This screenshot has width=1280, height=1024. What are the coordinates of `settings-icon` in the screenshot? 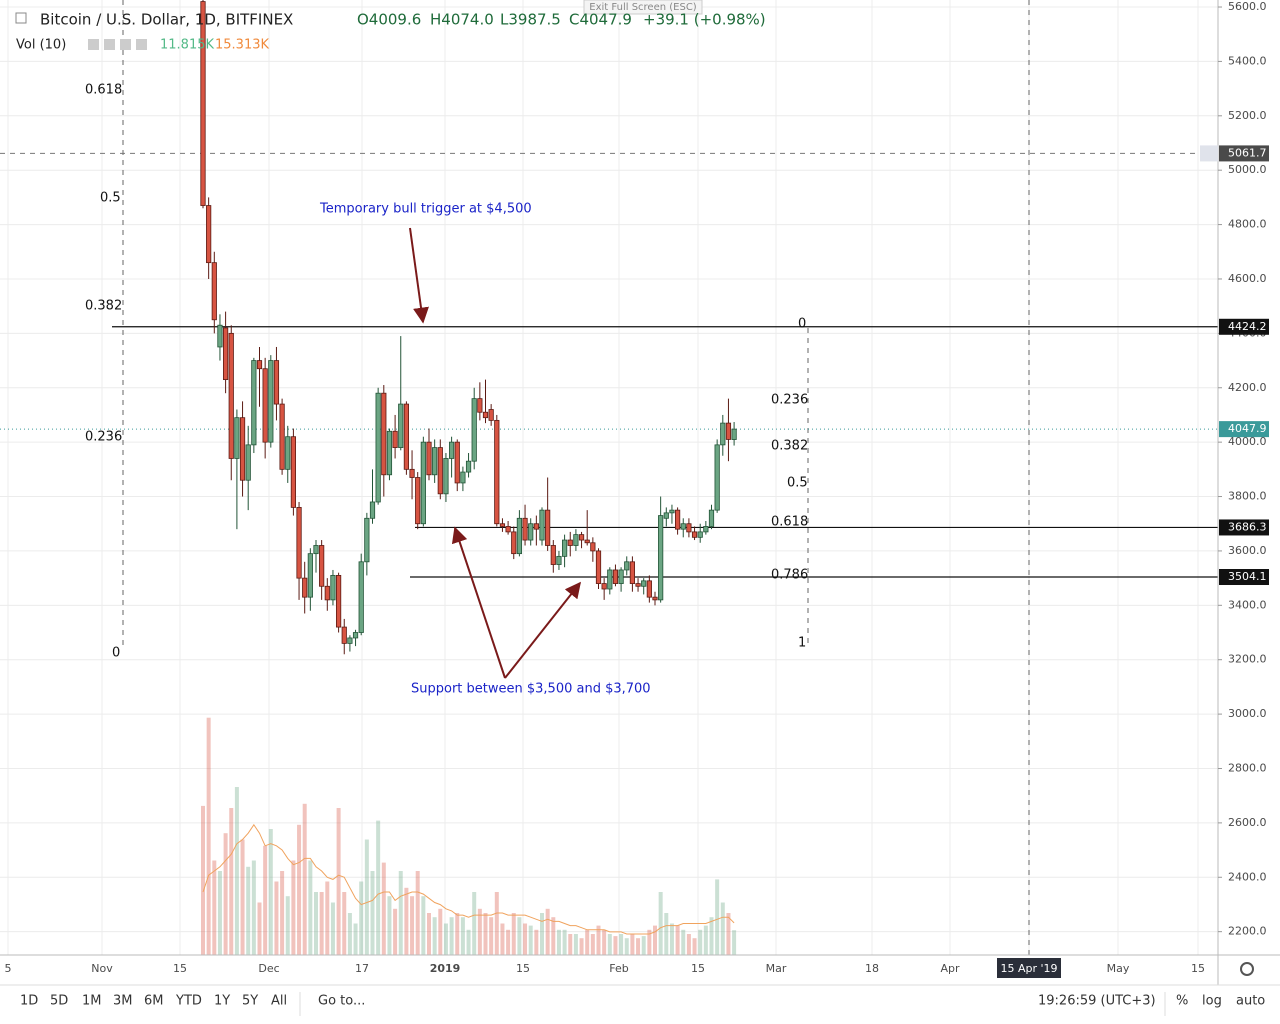 It's located at (1247, 969).